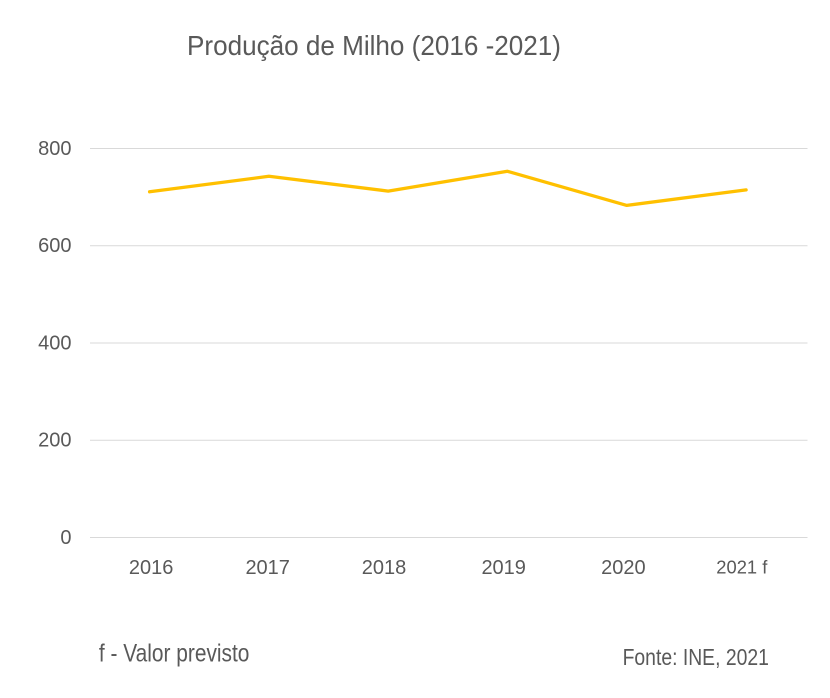  I want to click on svg-text: 2017, so click(267, 568).